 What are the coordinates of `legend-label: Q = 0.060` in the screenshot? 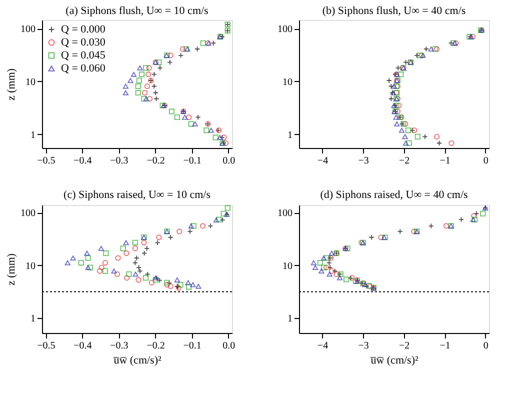 It's located at (83, 68).